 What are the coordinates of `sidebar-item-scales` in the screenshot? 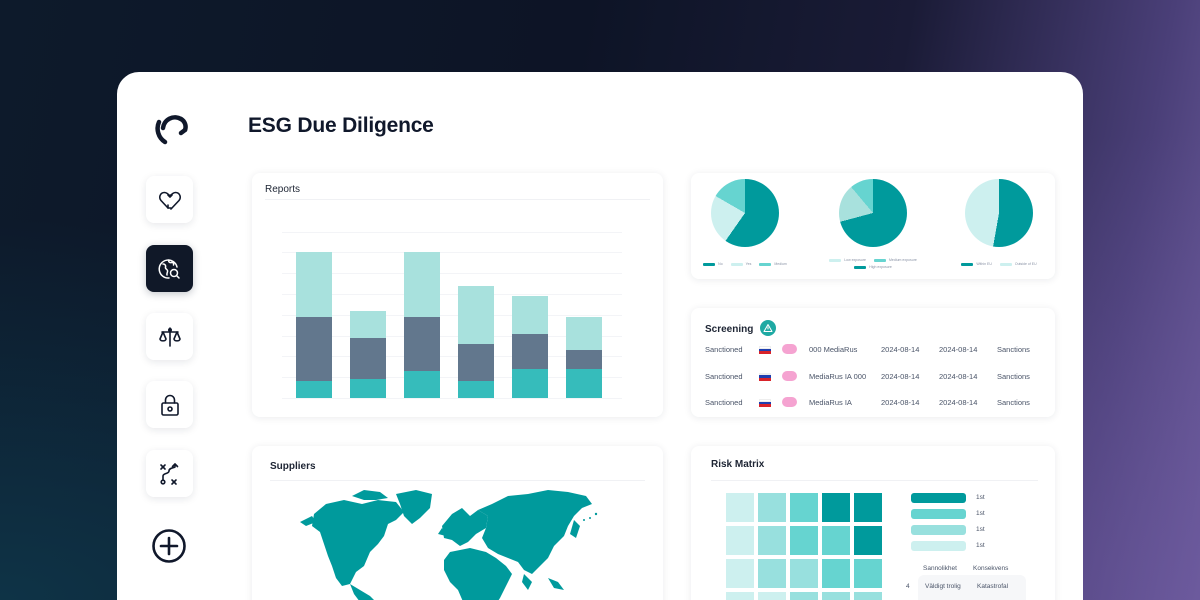 It's located at (169, 336).